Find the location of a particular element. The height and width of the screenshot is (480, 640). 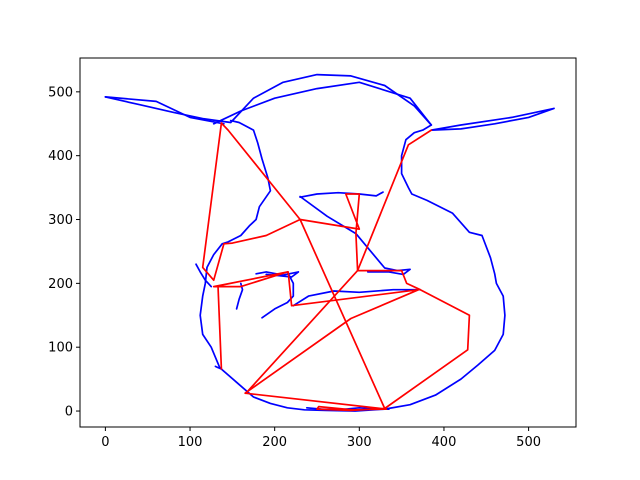

x-tick-label: 100 is located at coordinates (190, 442).